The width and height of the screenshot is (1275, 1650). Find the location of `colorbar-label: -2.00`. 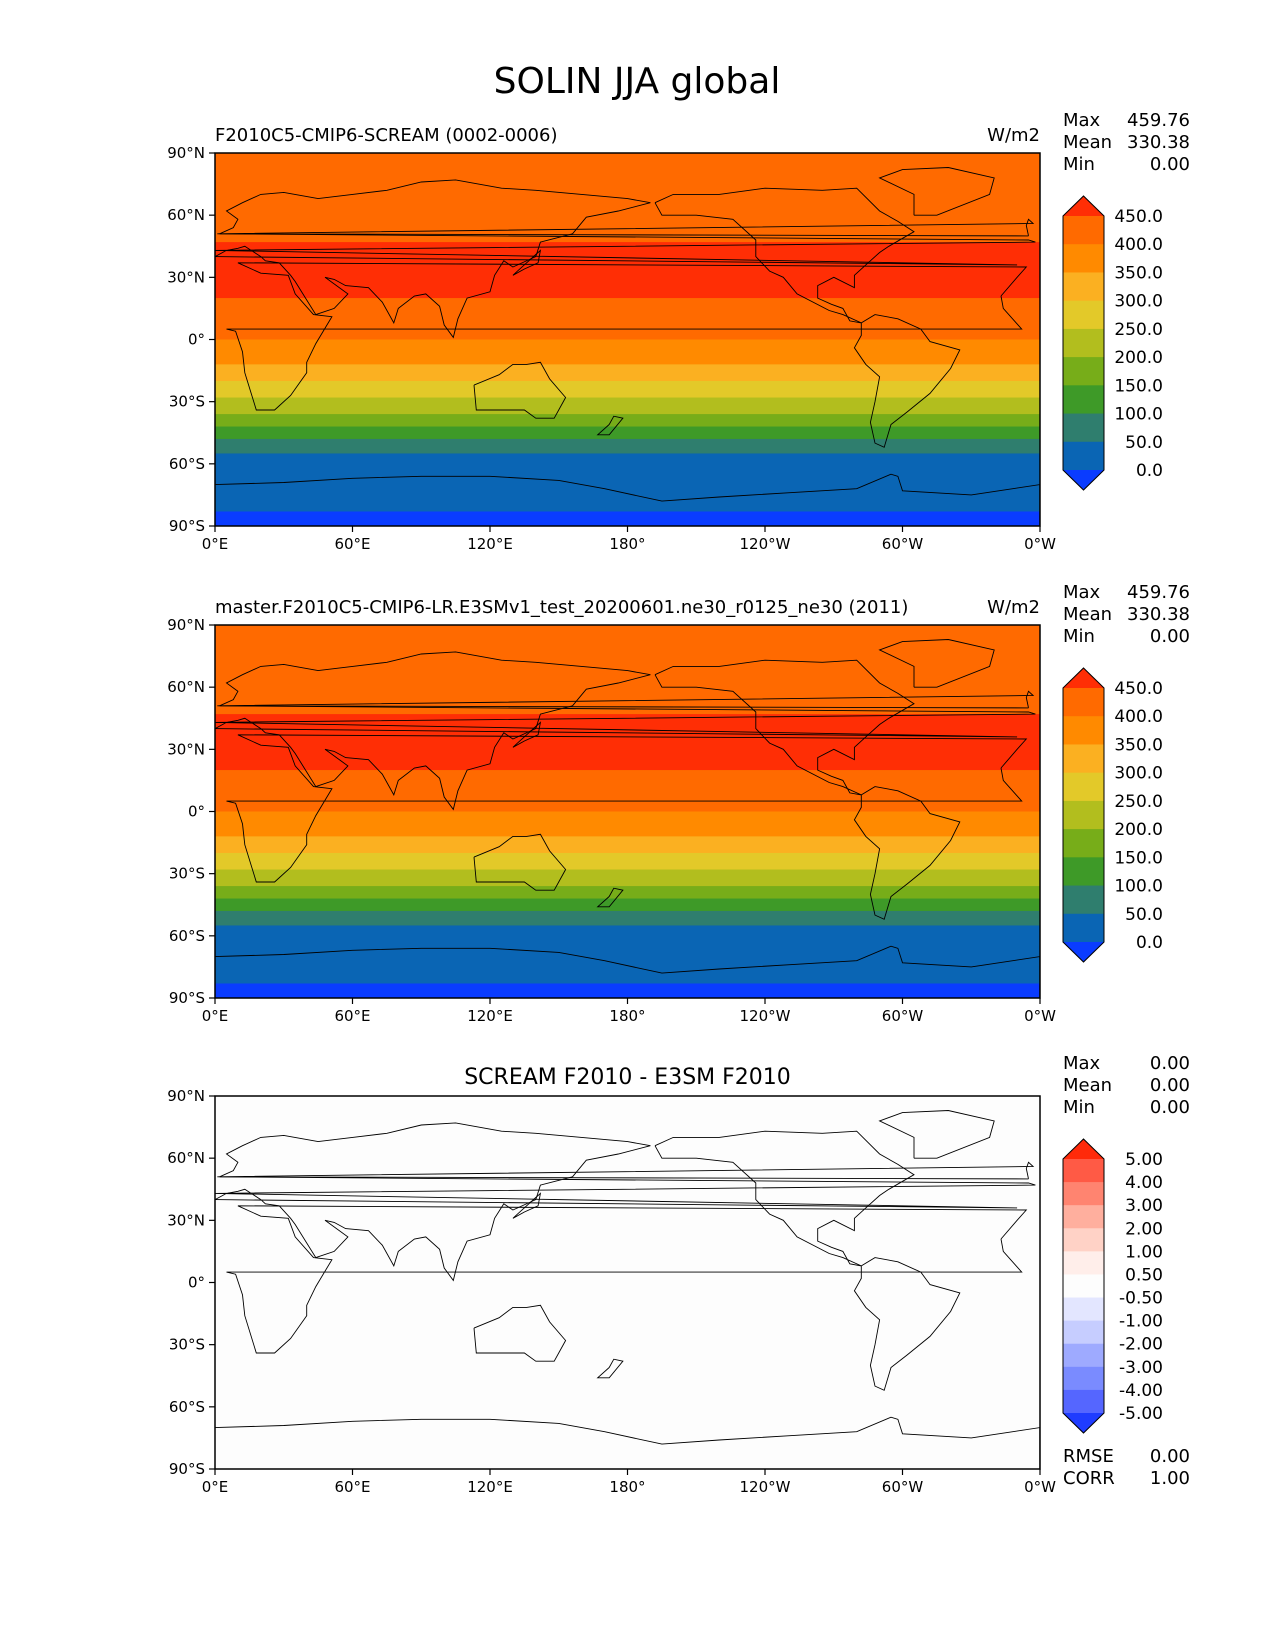

colorbar-label: -2.00 is located at coordinates (1141, 1345).